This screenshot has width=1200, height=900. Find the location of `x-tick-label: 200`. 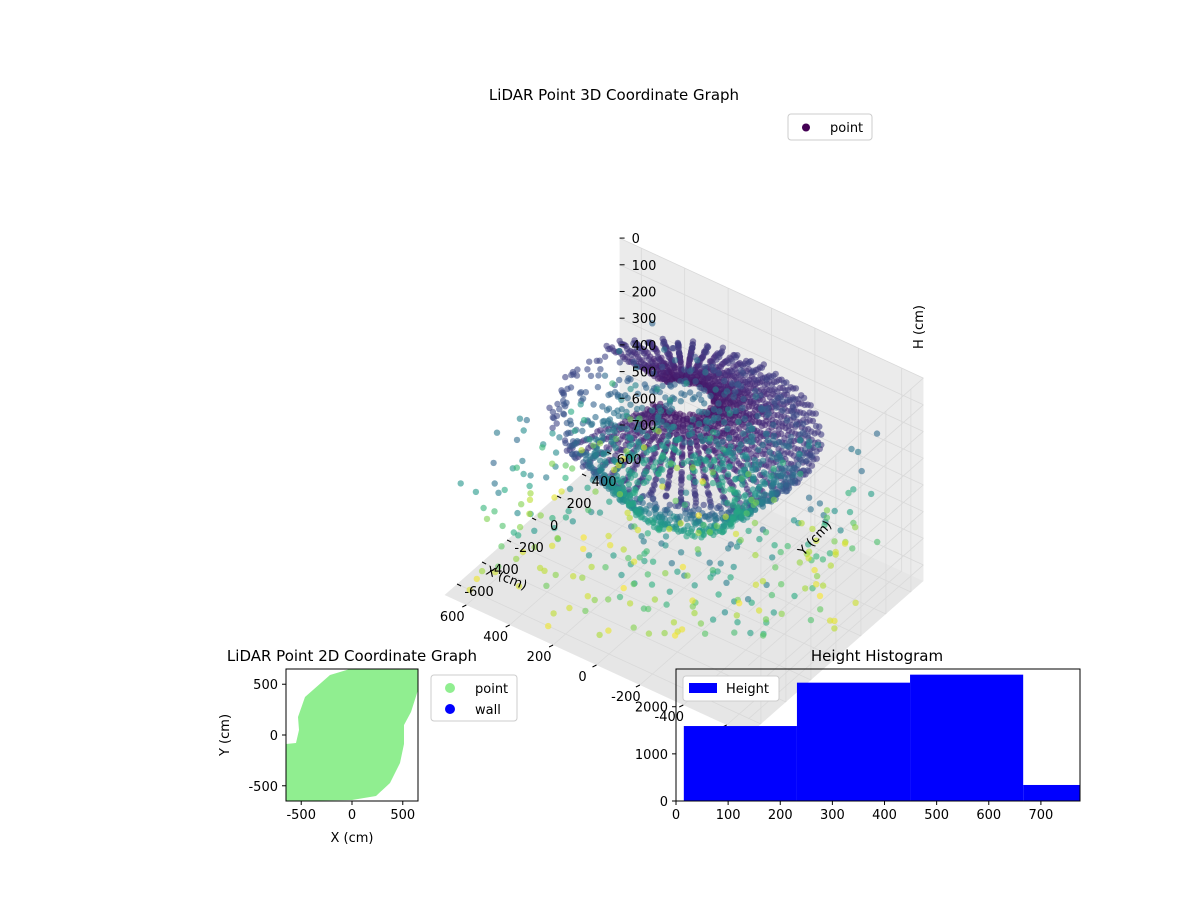

x-tick-label: 200 is located at coordinates (780, 815).